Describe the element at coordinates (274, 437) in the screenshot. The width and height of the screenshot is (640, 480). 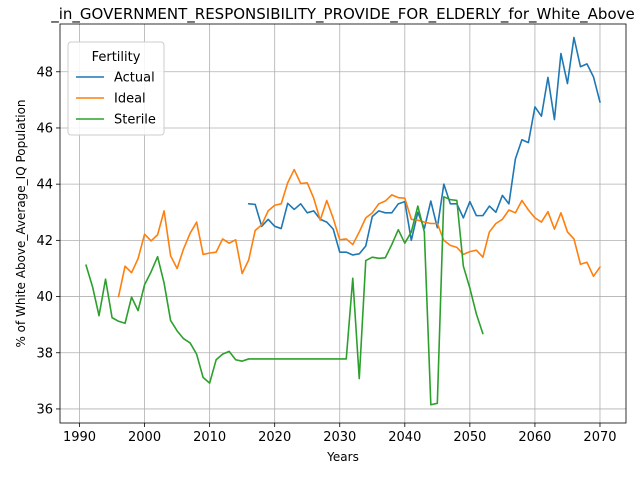
I see `x-tick-label: 2020` at that location.